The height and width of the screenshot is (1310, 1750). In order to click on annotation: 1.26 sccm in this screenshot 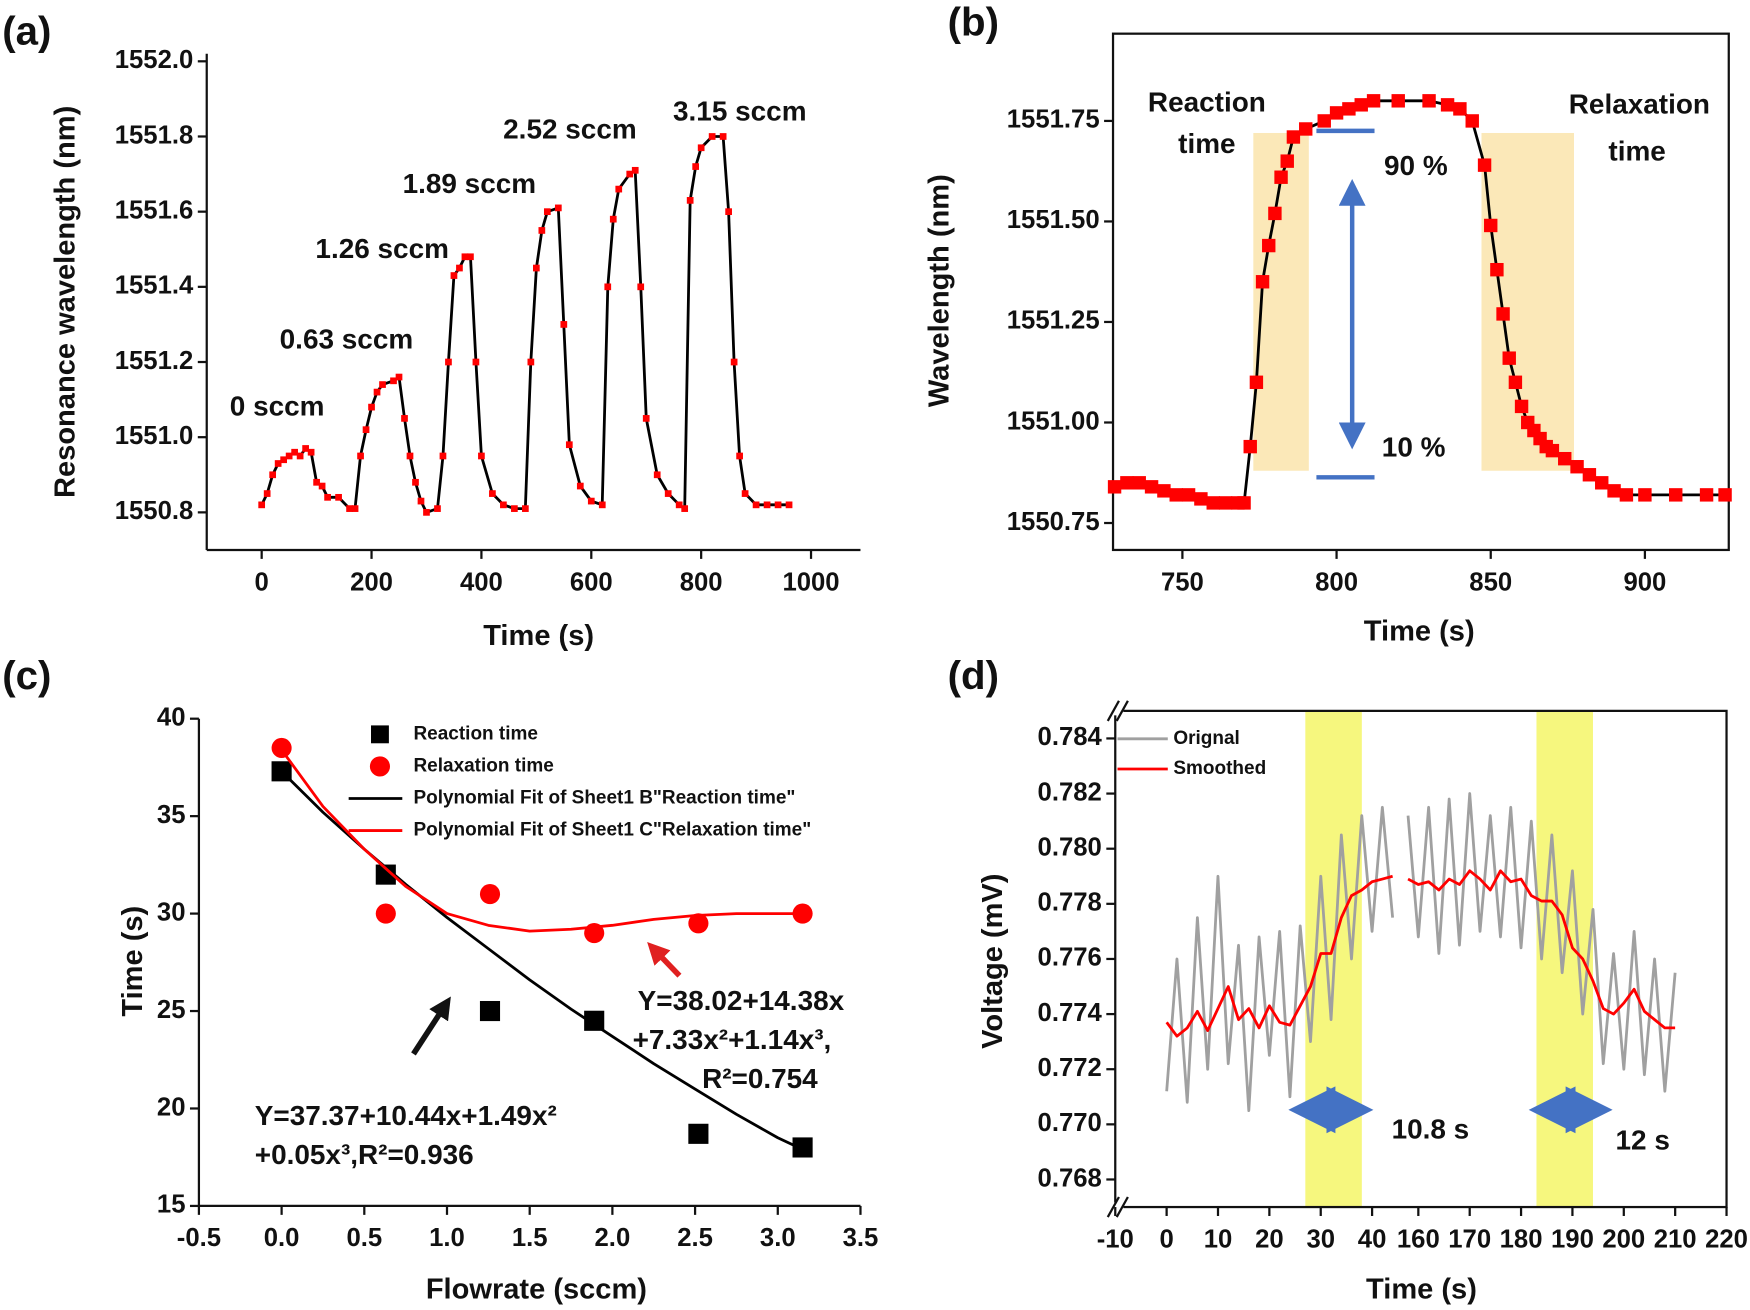, I will do `click(382, 248)`.